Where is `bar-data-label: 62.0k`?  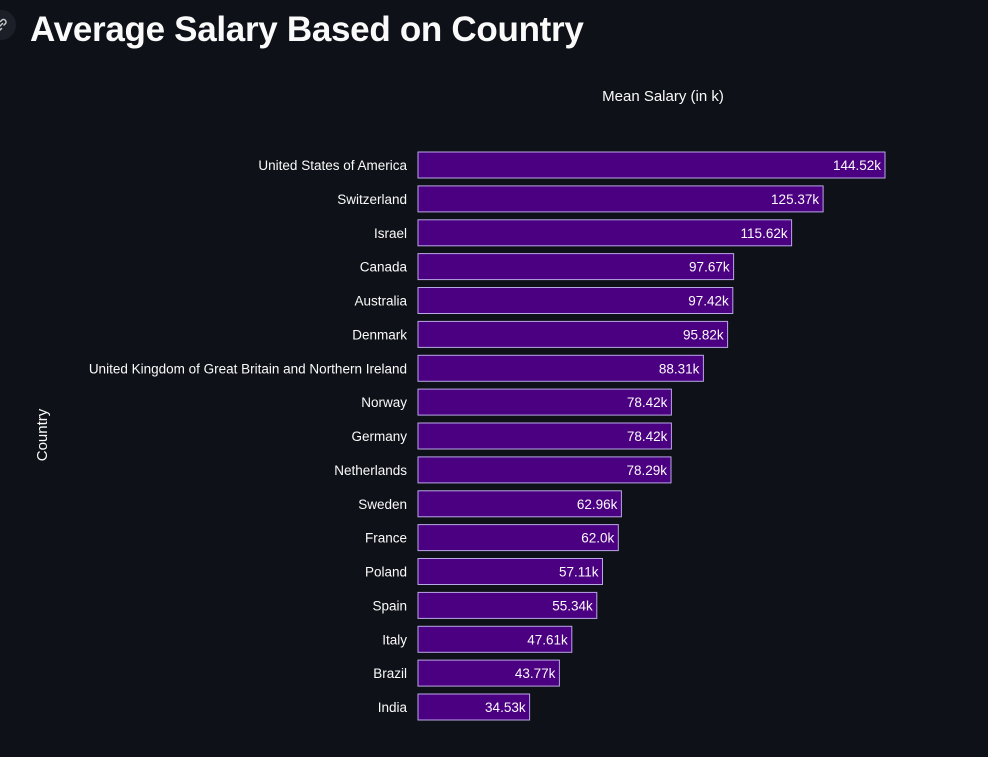
bar-data-label: 62.0k is located at coordinates (597, 538).